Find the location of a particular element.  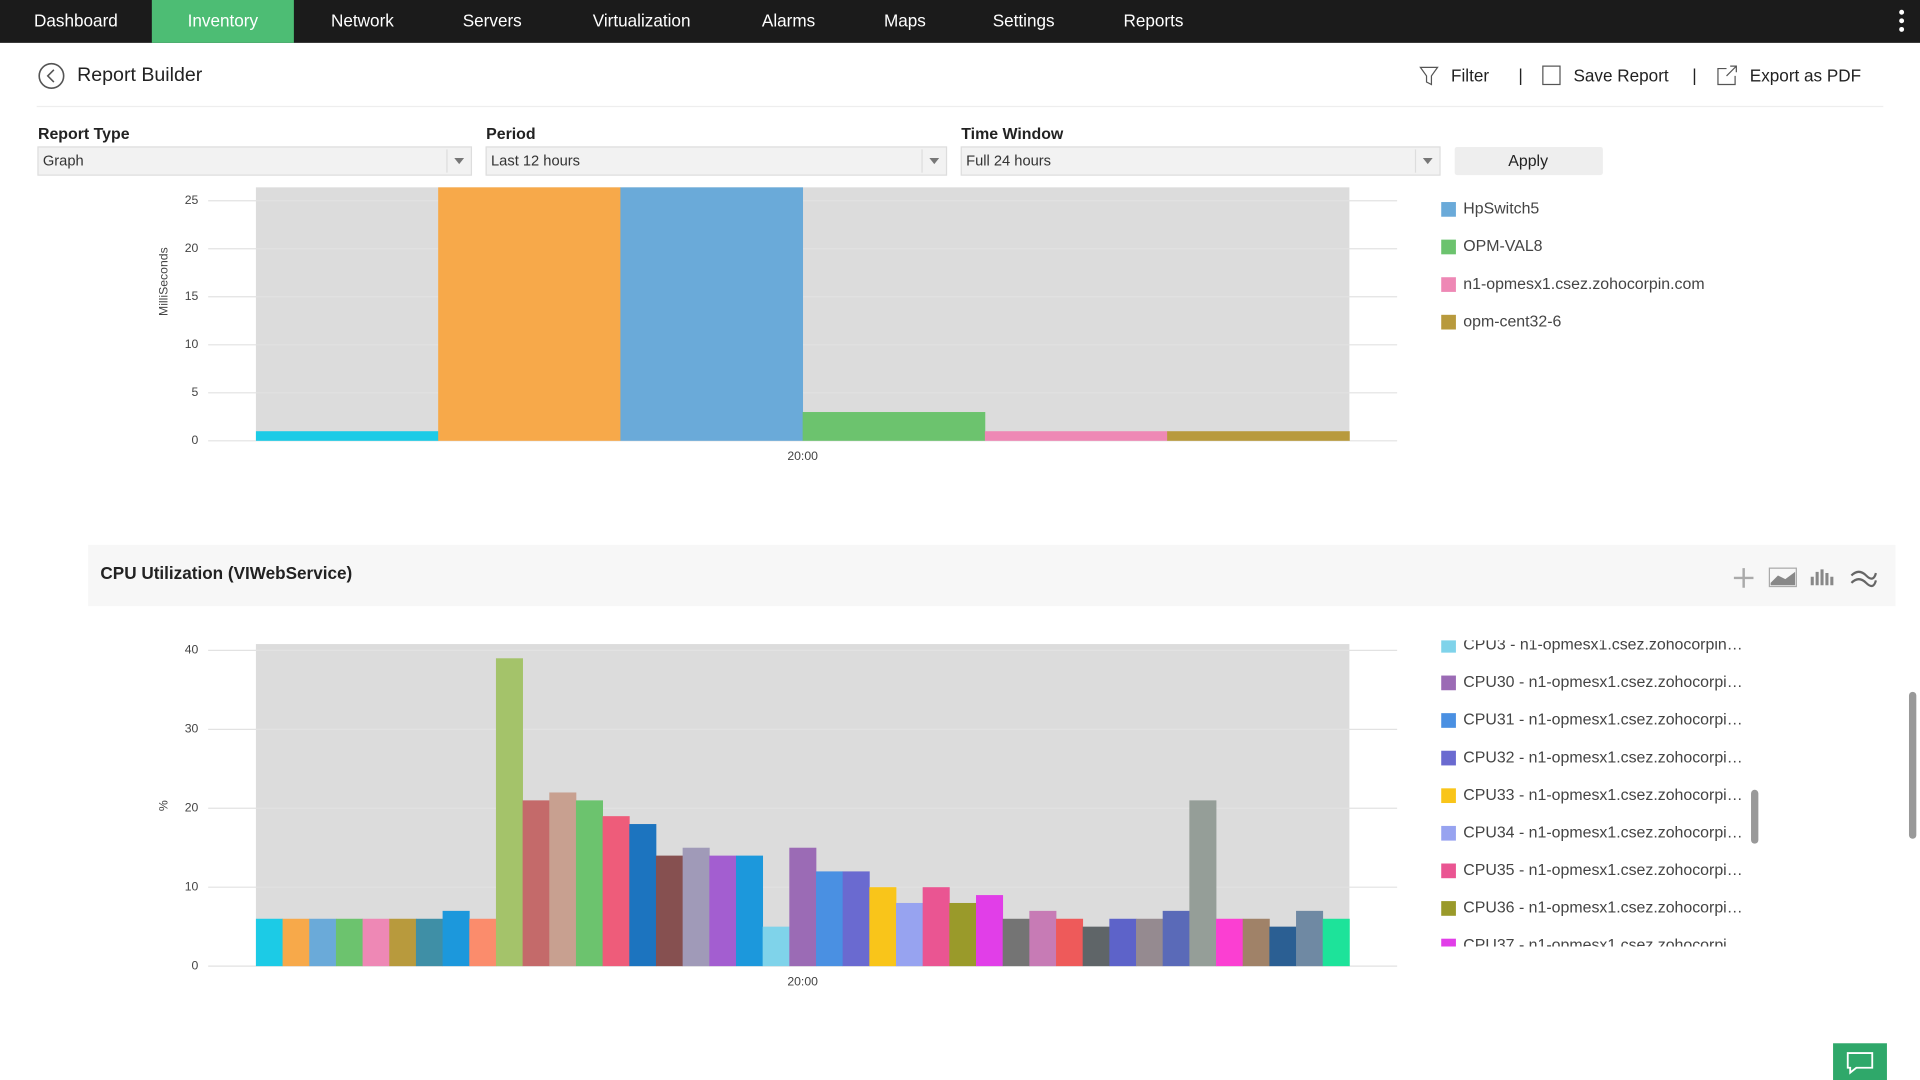

nav-item: Virtualization is located at coordinates (642, 21).